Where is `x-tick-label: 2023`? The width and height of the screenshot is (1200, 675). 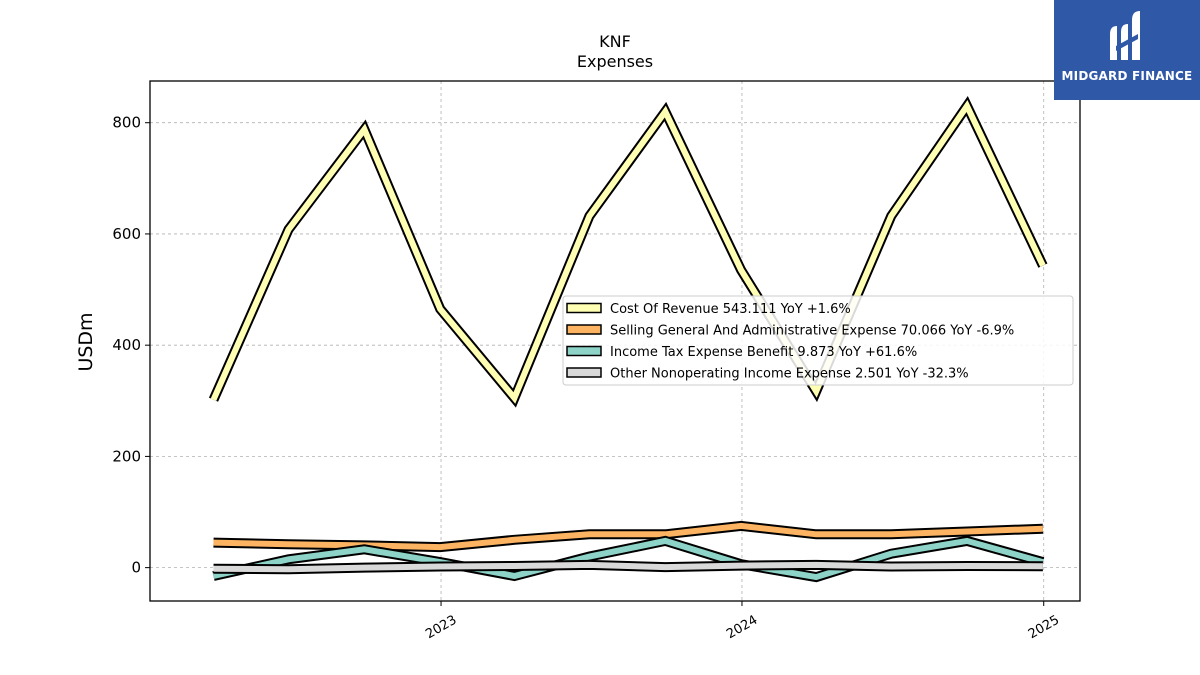
x-tick-label: 2023 is located at coordinates (441, 628).